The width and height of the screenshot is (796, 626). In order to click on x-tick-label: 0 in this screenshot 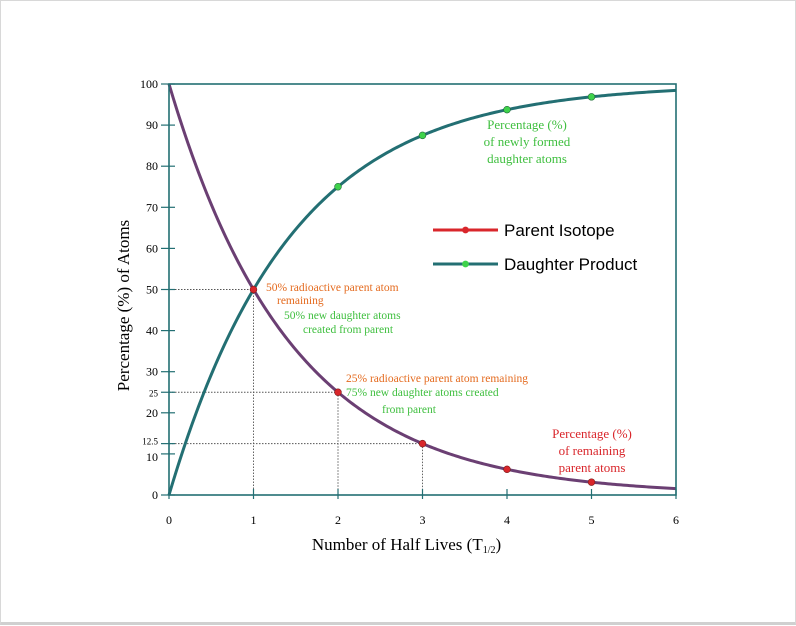, I will do `click(169, 520)`.